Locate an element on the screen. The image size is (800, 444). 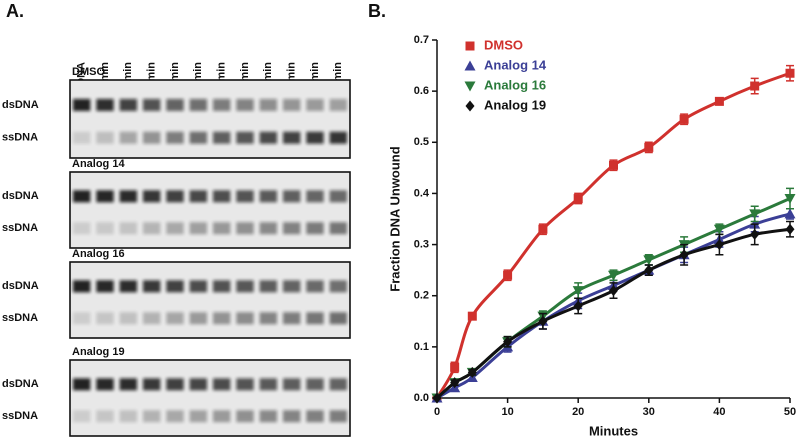
x-tick-label: 0 is located at coordinates (437, 412).